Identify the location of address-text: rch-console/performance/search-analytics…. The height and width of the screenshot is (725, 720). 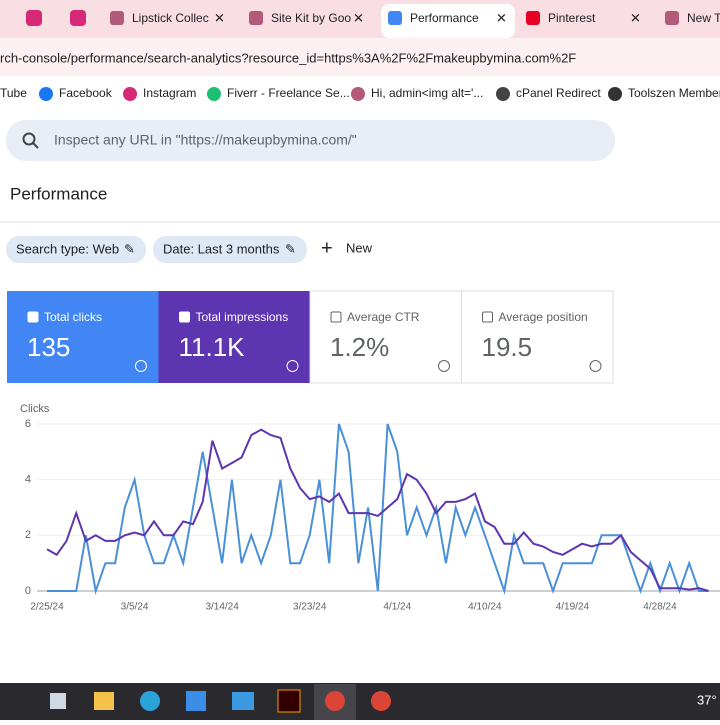
(288, 57).